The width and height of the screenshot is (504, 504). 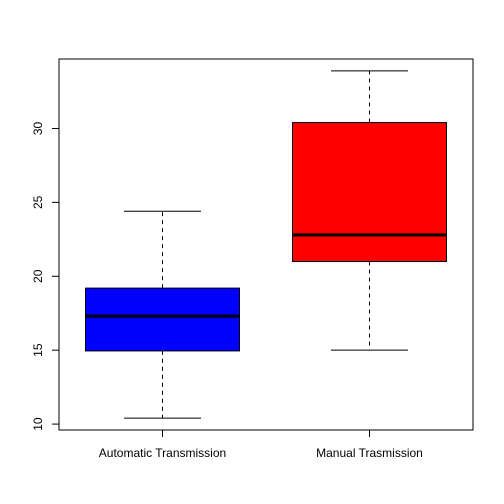 What do you see at coordinates (38, 424) in the screenshot?
I see `y-tick-label: 10` at bounding box center [38, 424].